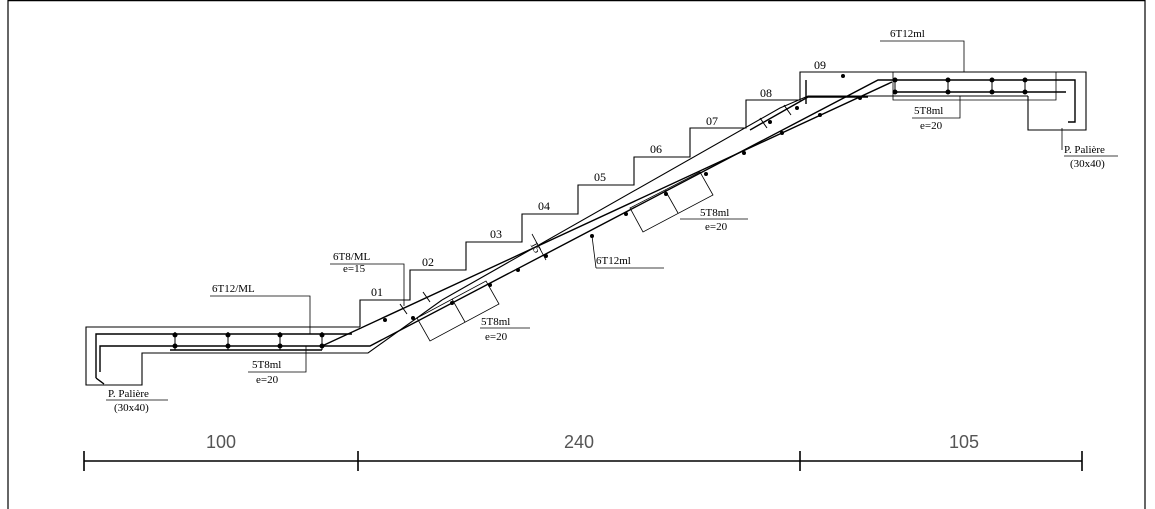 The image size is (1155, 509). What do you see at coordinates (671, 202) in the screenshot?
I see `detail-box-high` at bounding box center [671, 202].